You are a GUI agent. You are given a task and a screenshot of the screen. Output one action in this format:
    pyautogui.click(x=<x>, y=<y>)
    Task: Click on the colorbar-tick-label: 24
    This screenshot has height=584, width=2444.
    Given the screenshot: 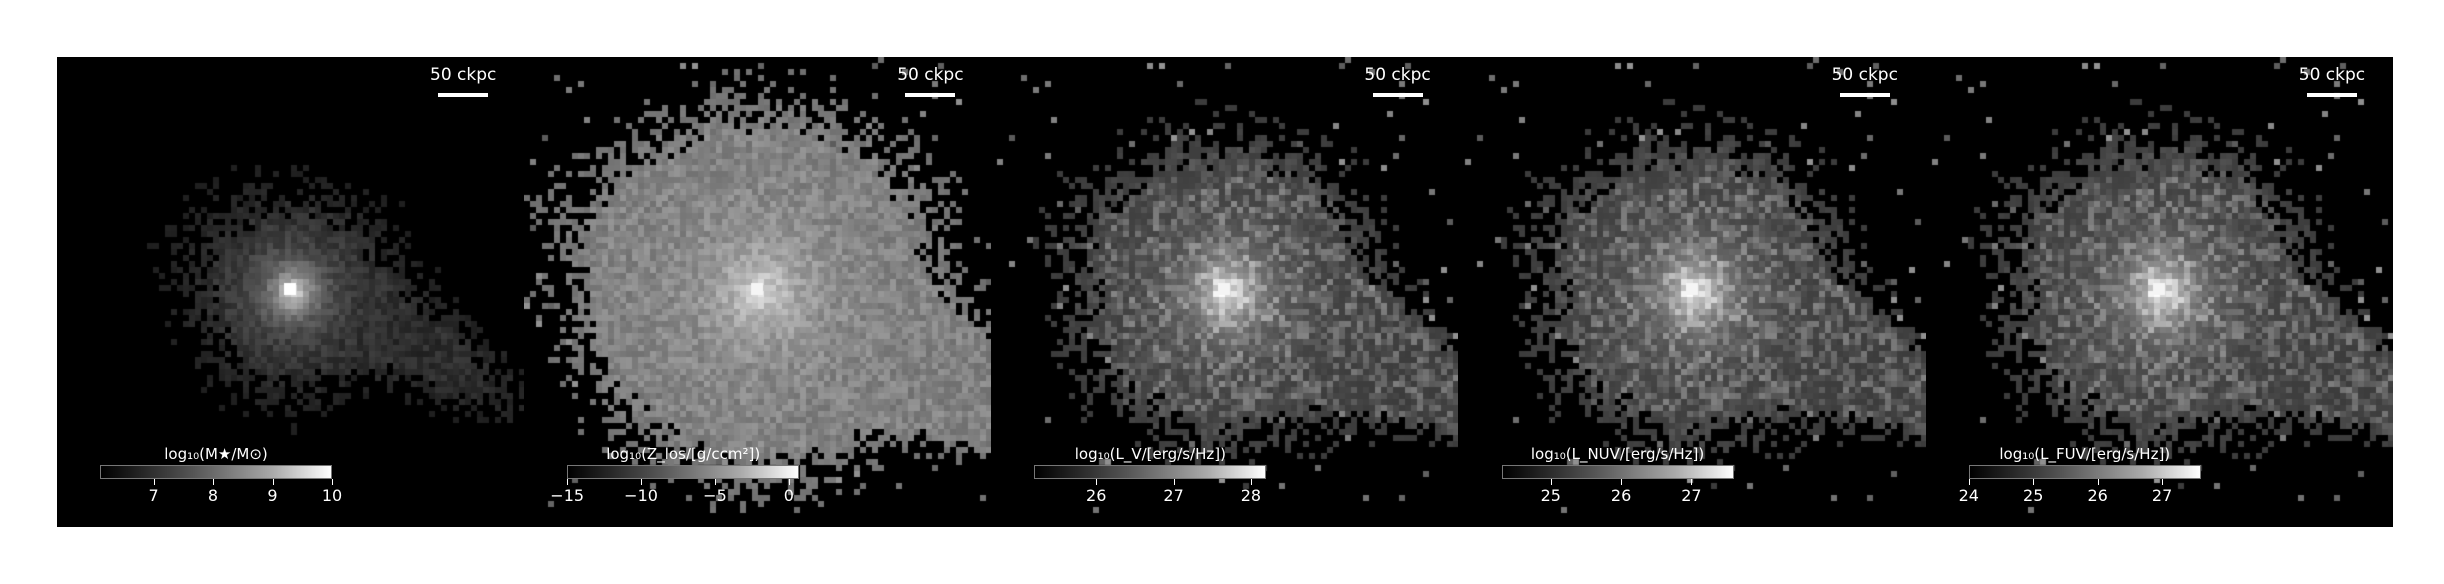 What is the action you would take?
    pyautogui.click(x=1968, y=495)
    